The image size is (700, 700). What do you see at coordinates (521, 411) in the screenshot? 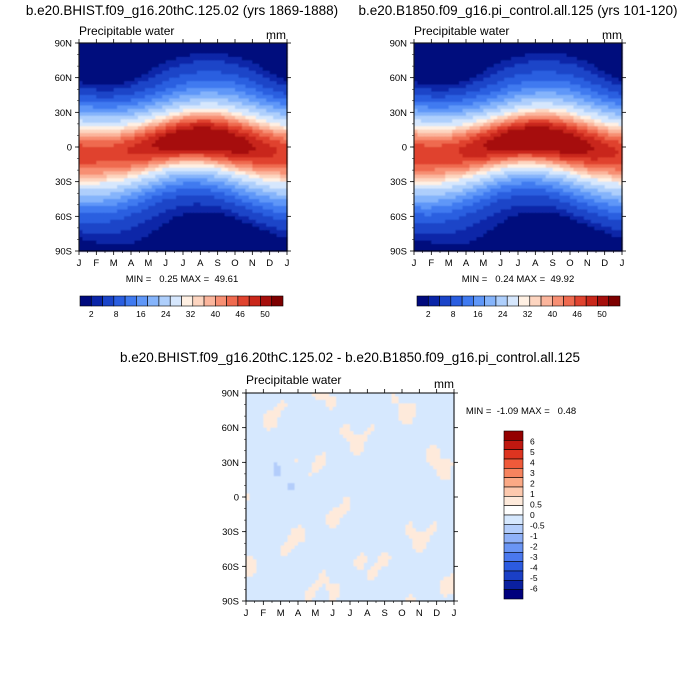
I see `panel-3-min-max: MIN = -1.09 MAX = 0.48` at bounding box center [521, 411].